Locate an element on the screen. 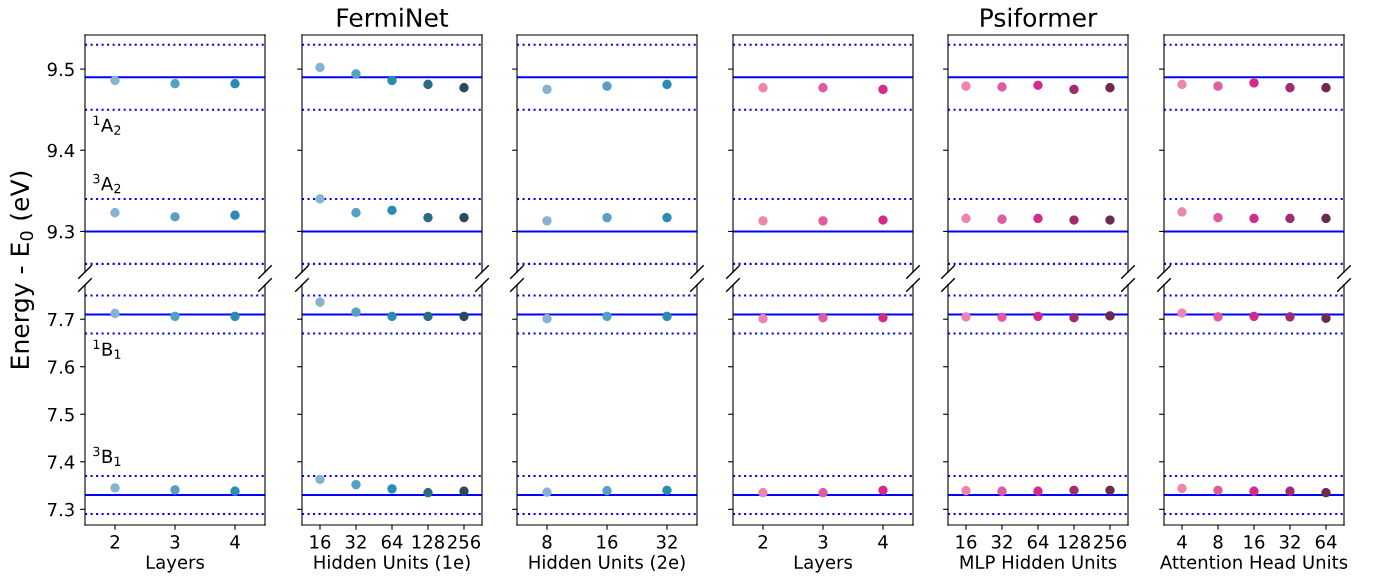 The height and width of the screenshot is (579, 1391). y-tick-label: 9.4 is located at coordinates (61, 150).